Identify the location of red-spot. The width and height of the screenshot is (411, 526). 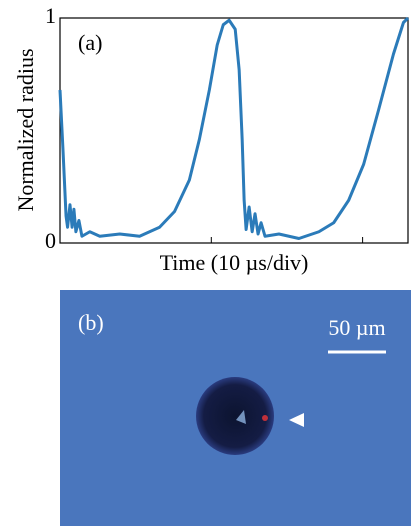
(265, 418).